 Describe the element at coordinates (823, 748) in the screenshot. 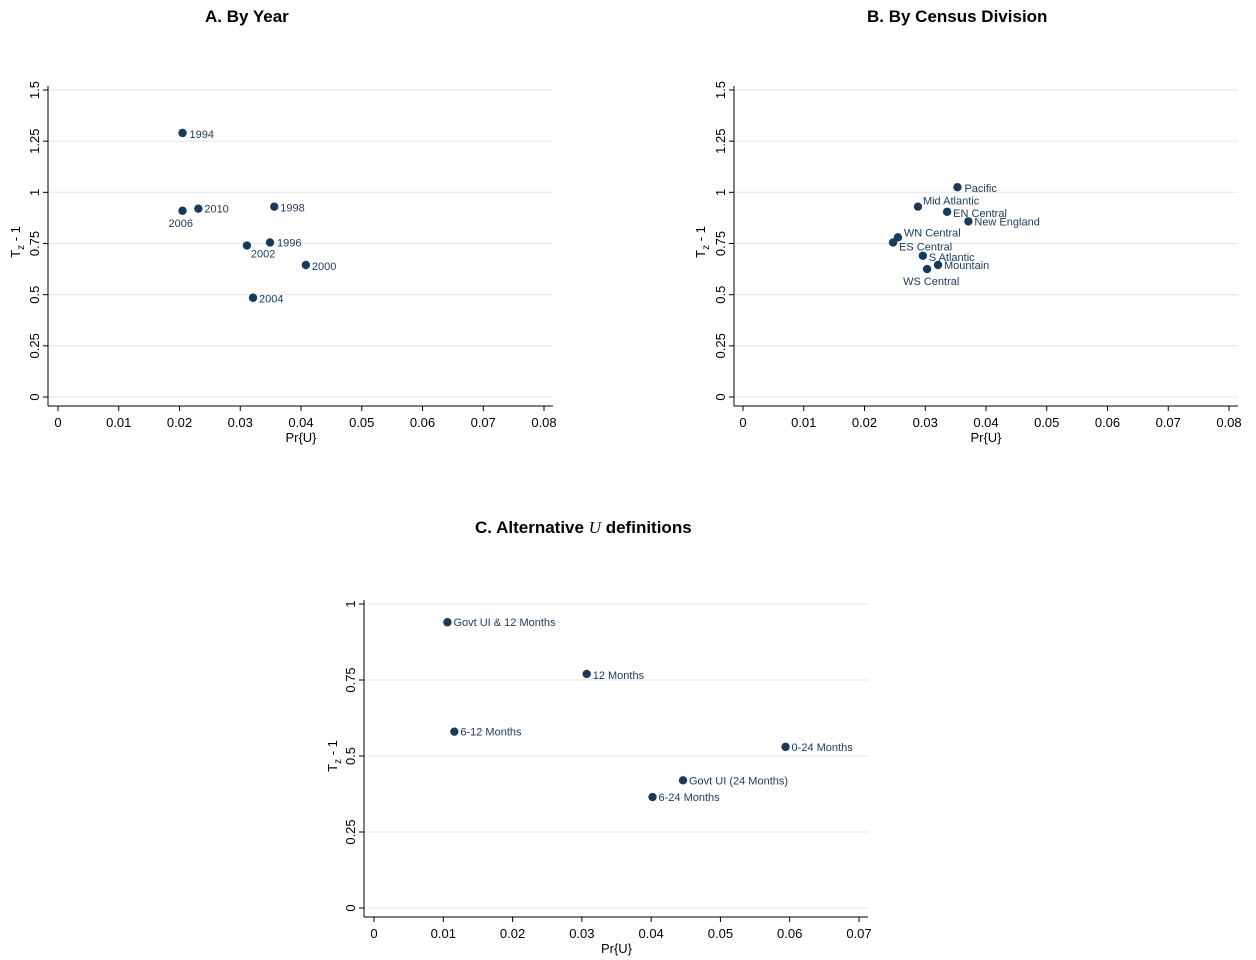

I see `data-point-label: 0-24 Months` at that location.